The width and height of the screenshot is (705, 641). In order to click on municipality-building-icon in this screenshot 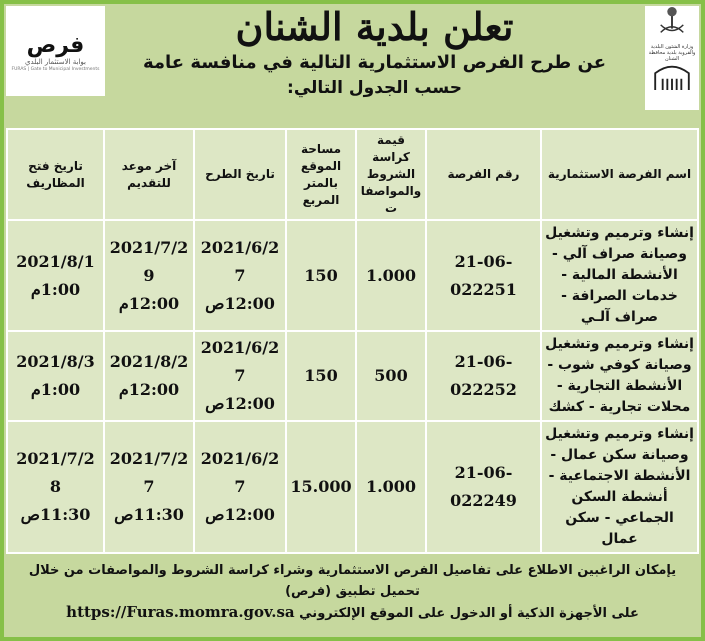, I will do `click(672, 77)`.